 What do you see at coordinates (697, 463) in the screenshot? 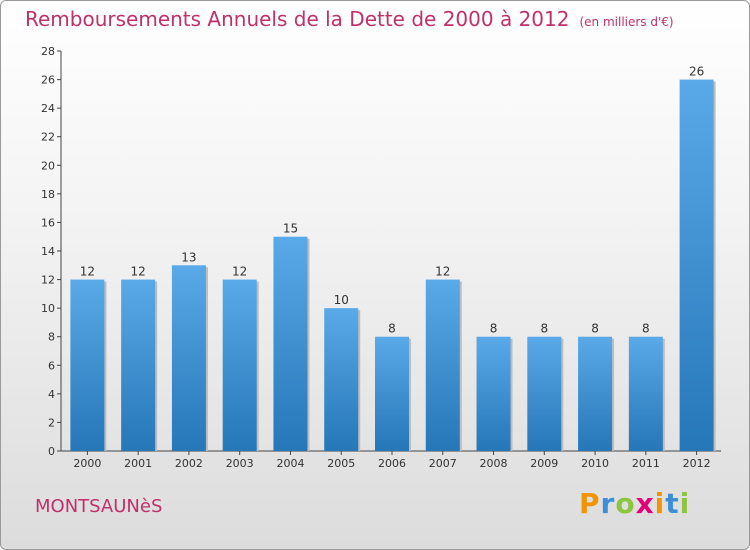
I see `x-tick-label-2012: 2012` at bounding box center [697, 463].